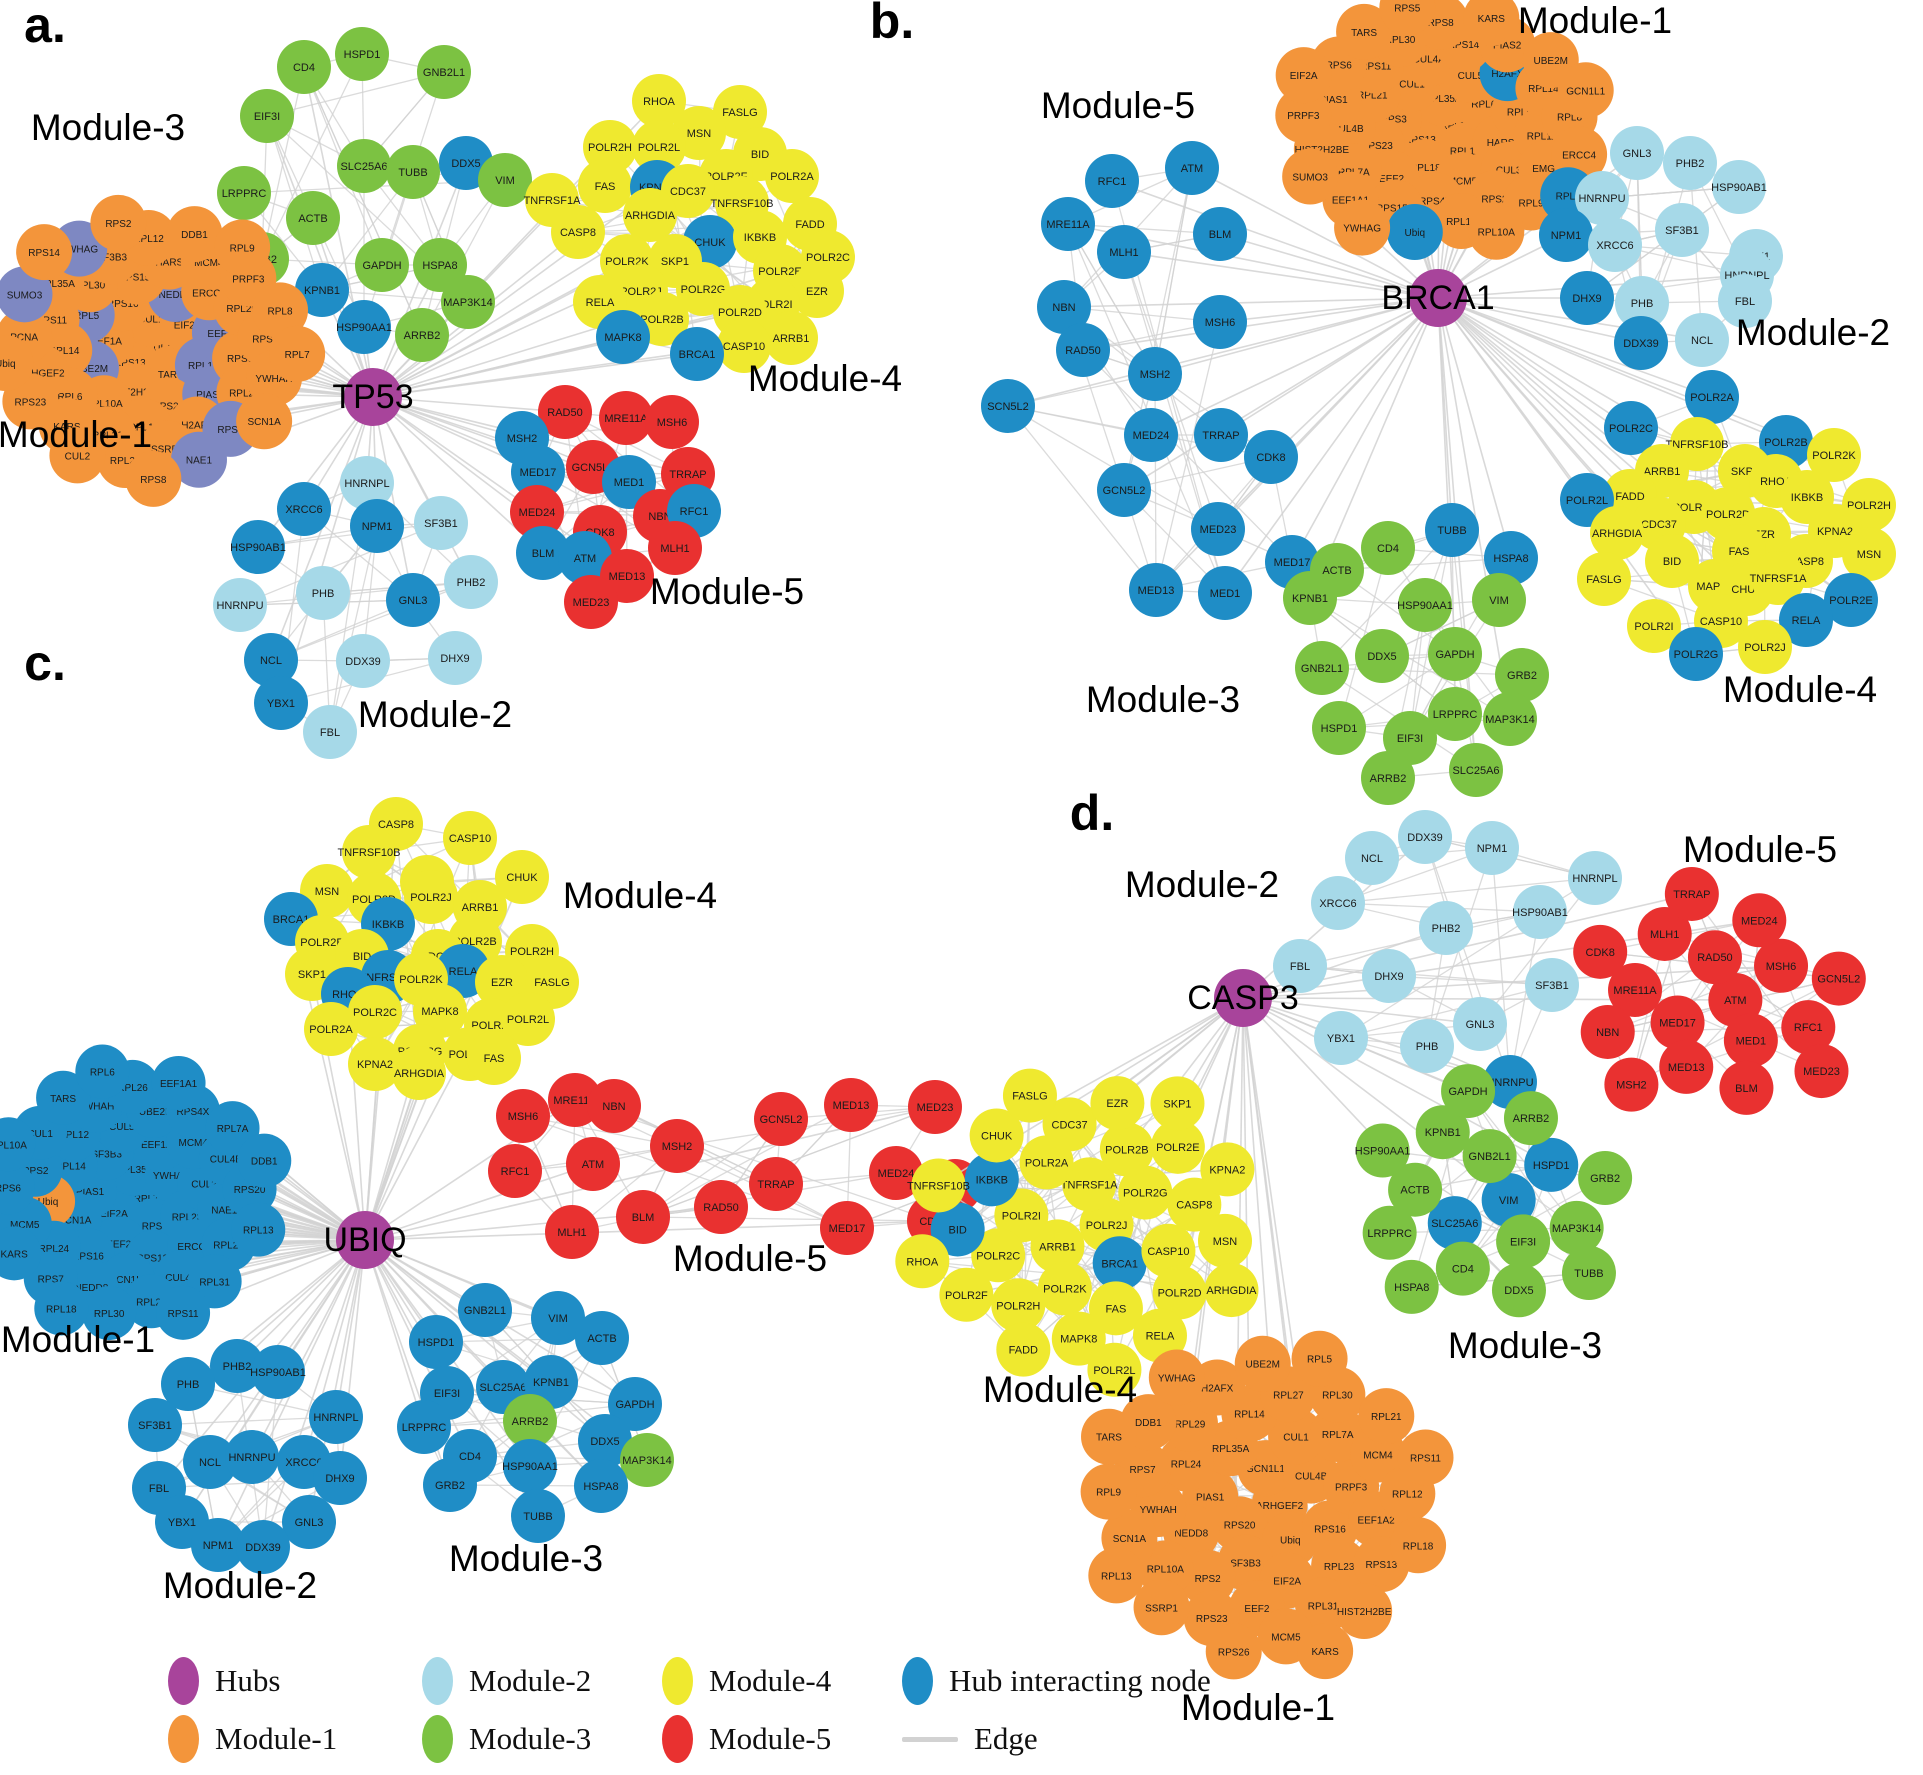 The width and height of the screenshot is (1923, 1775). I want to click on node-label: RPS14, so click(44, 253).